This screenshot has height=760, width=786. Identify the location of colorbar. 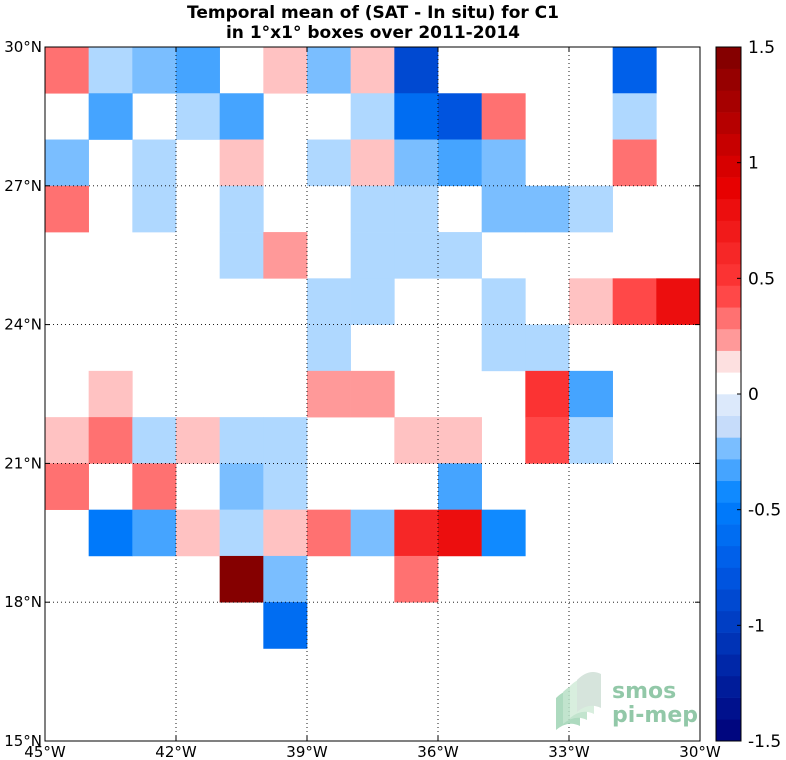
(728, 394).